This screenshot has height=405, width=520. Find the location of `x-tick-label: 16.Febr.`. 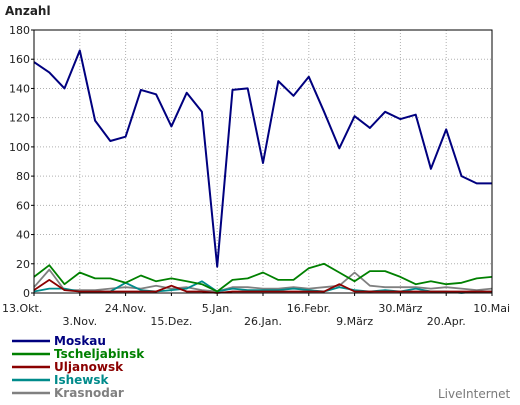

x-tick-label: 16.Febr. is located at coordinates (309, 308).